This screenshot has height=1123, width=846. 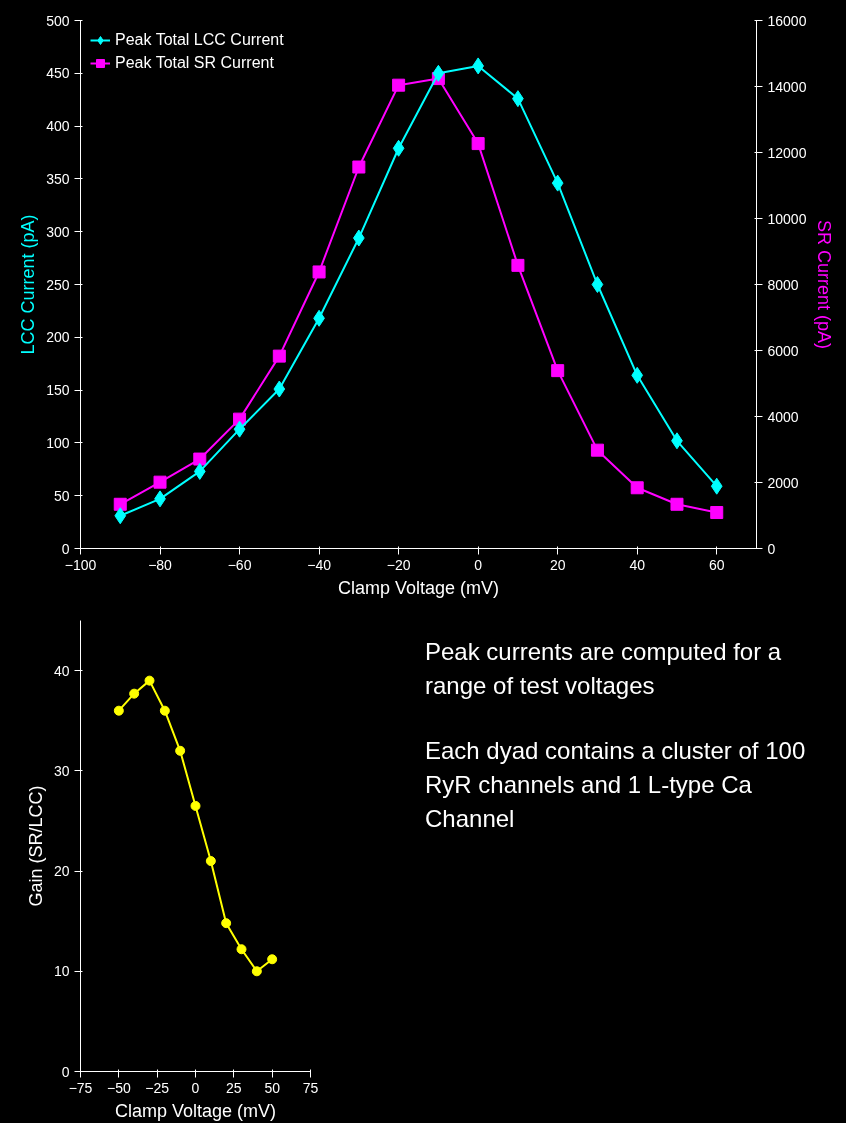 I want to click on y2-tick-label: 14000, so click(x=787, y=86).